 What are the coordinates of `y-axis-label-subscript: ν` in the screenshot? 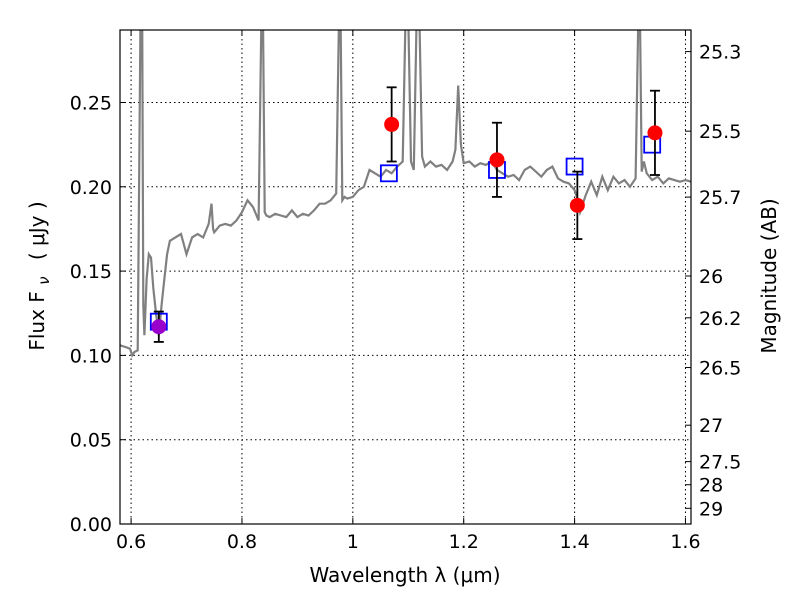 It's located at (44, 280).